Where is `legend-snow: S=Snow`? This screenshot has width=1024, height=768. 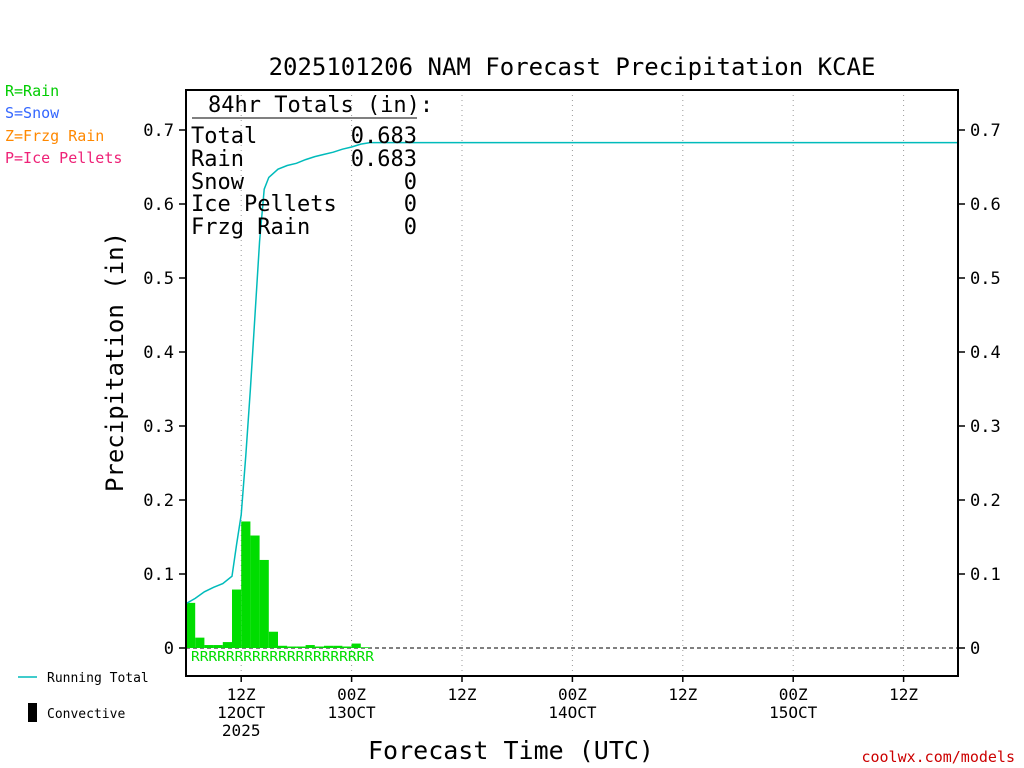
legend-snow: S=Snow is located at coordinates (32, 113).